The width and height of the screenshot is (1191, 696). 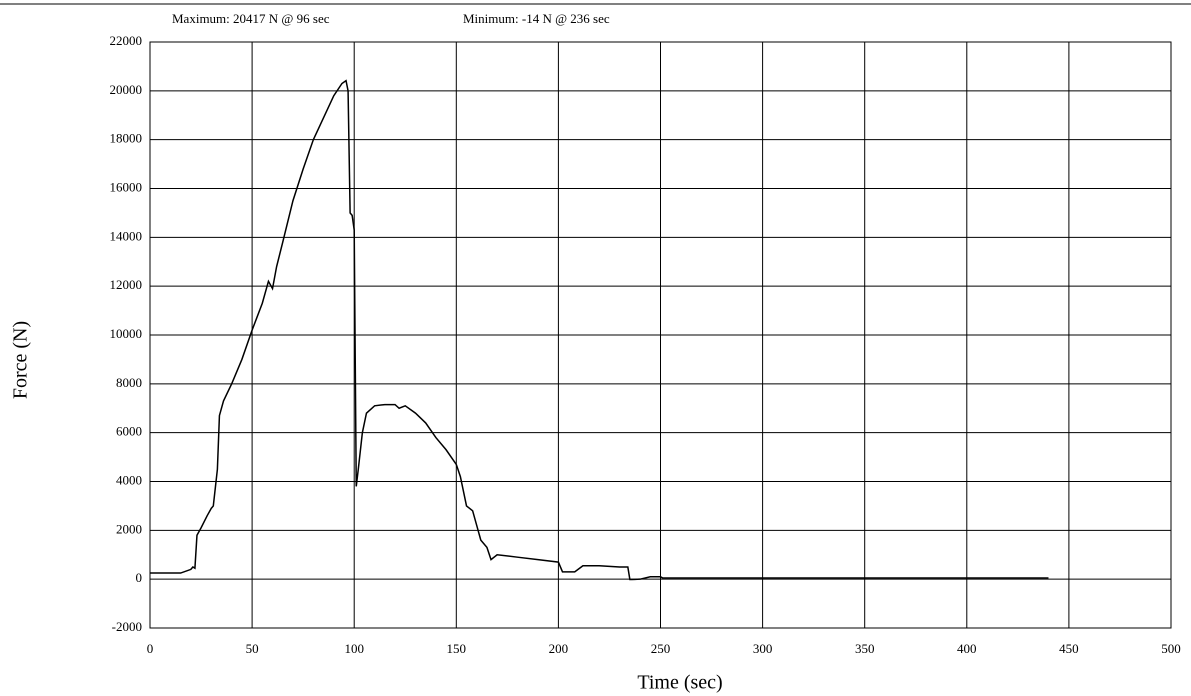 I want to click on y-tick-label: 16000, so click(x=126, y=186).